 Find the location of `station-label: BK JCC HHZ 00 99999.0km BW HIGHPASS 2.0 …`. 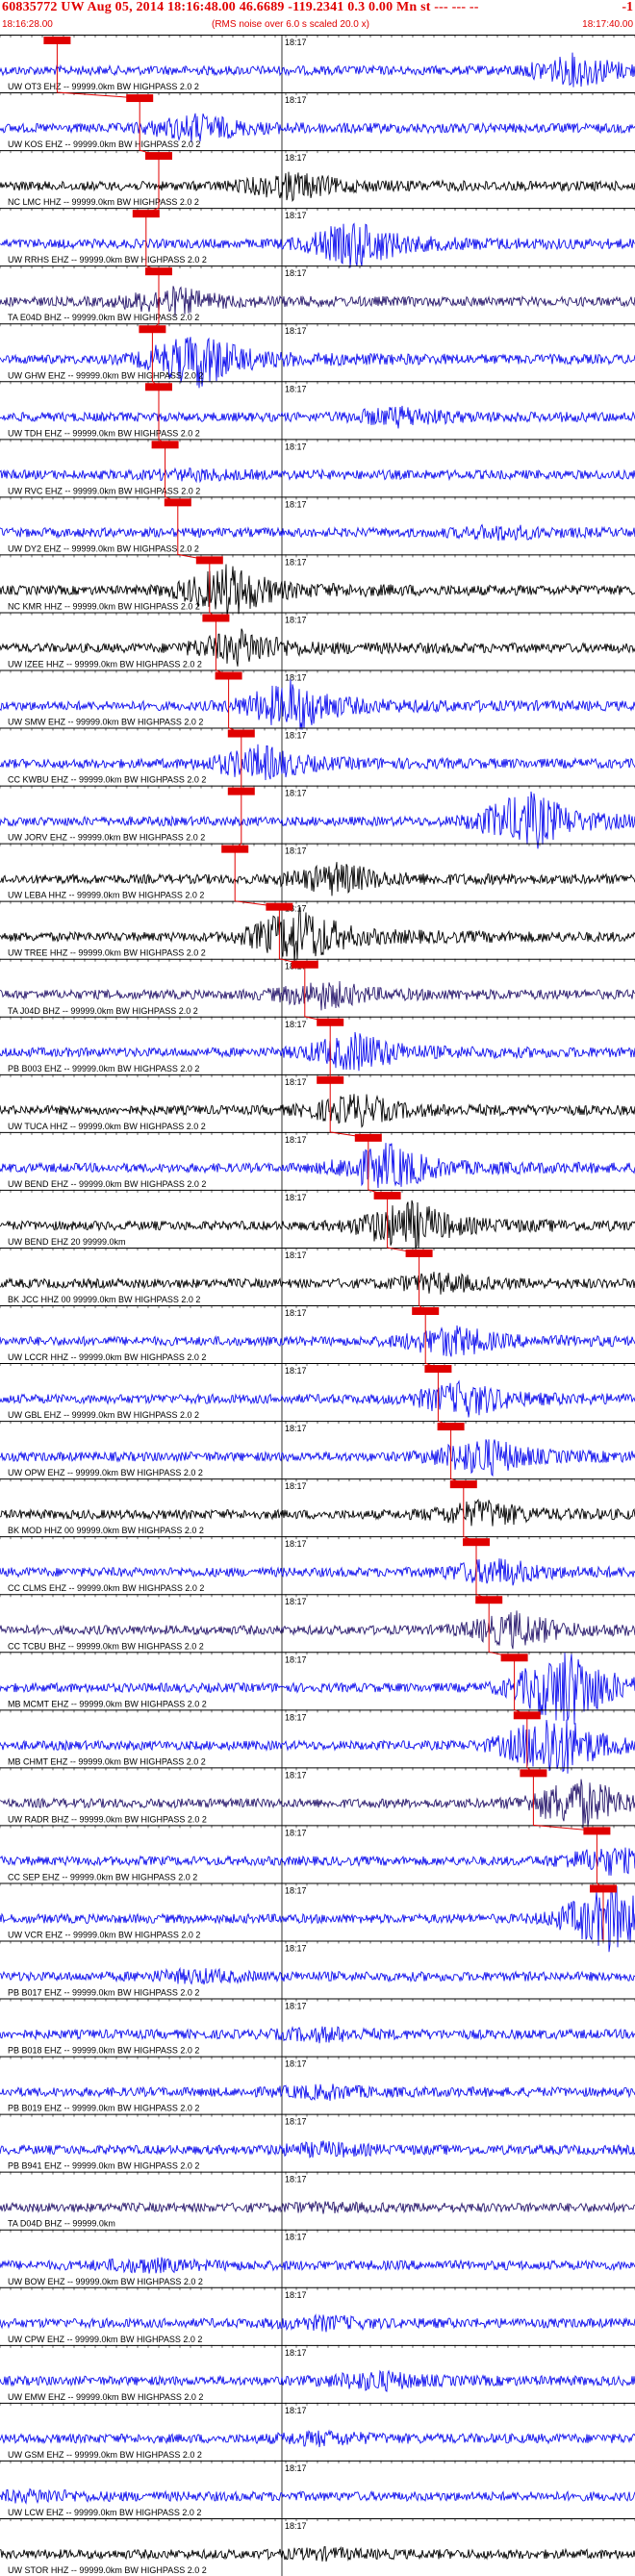

station-label: BK JCC HHZ 00 99999.0km BW HIGHPASS 2.0 … is located at coordinates (104, 1299).